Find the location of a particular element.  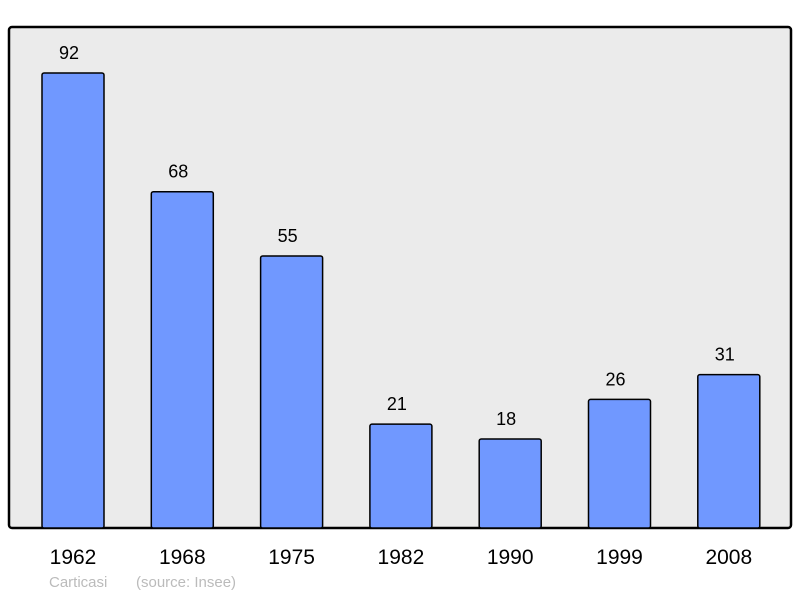

x-tick-label-1990: 1990 is located at coordinates (510, 557).